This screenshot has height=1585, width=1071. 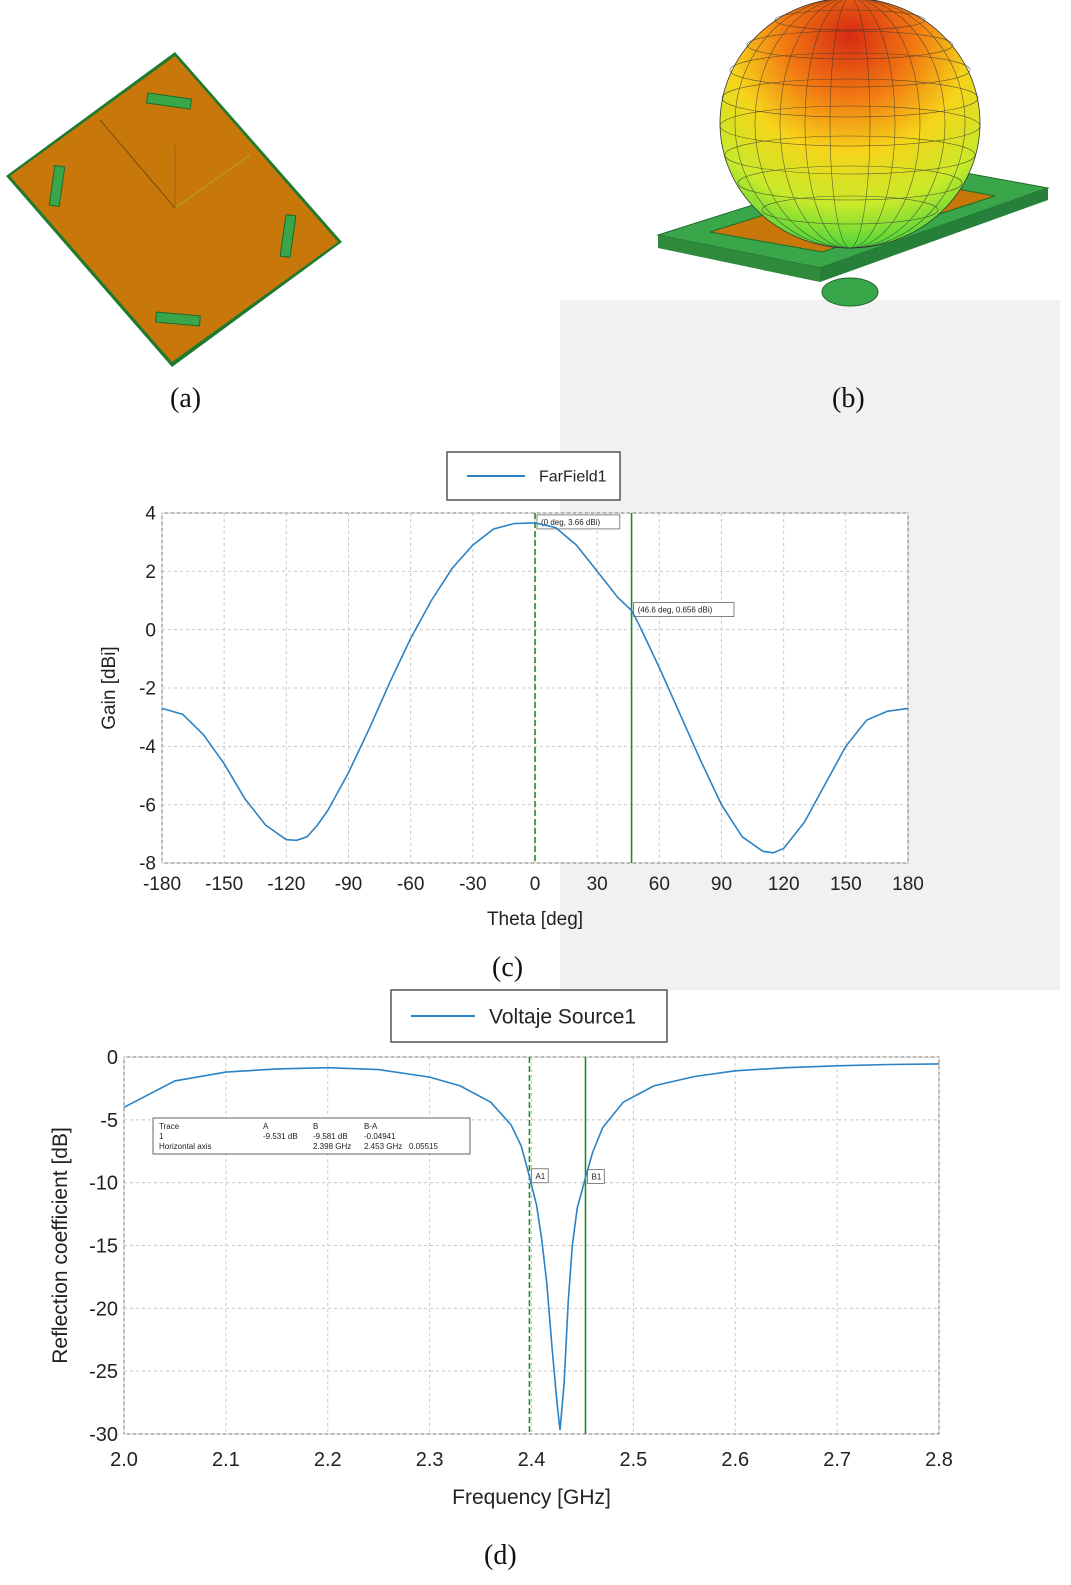 What do you see at coordinates (348, 884) in the screenshot?
I see `x-tick-label: -90` at bounding box center [348, 884].